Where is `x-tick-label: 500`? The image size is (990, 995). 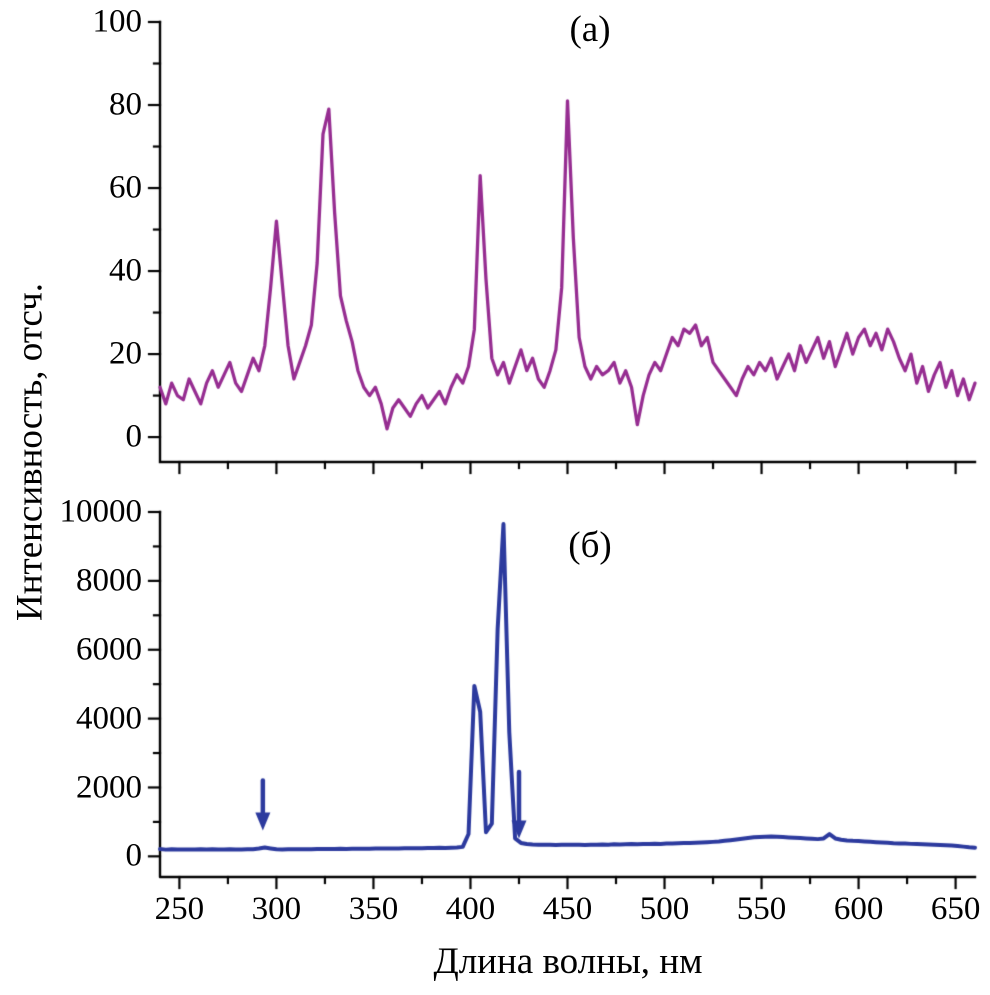 x-tick-label: 500 is located at coordinates (664, 909).